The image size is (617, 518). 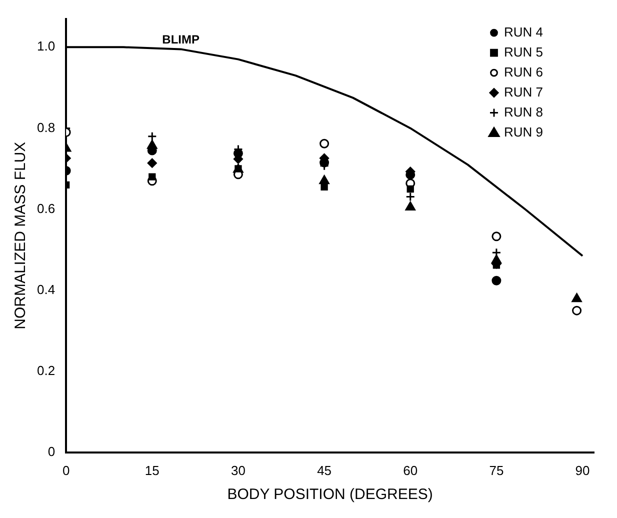 I want to click on x-tick-label: 45, so click(x=324, y=470).